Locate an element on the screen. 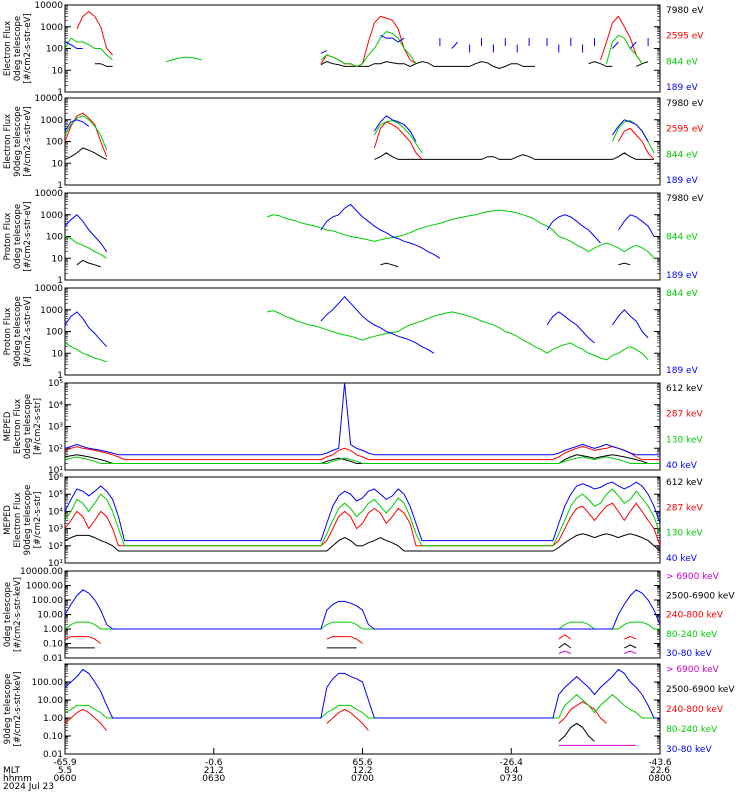 The height and width of the screenshot is (800, 750). y-axis-label: Proton Flux is located at coordinates (8, 237).